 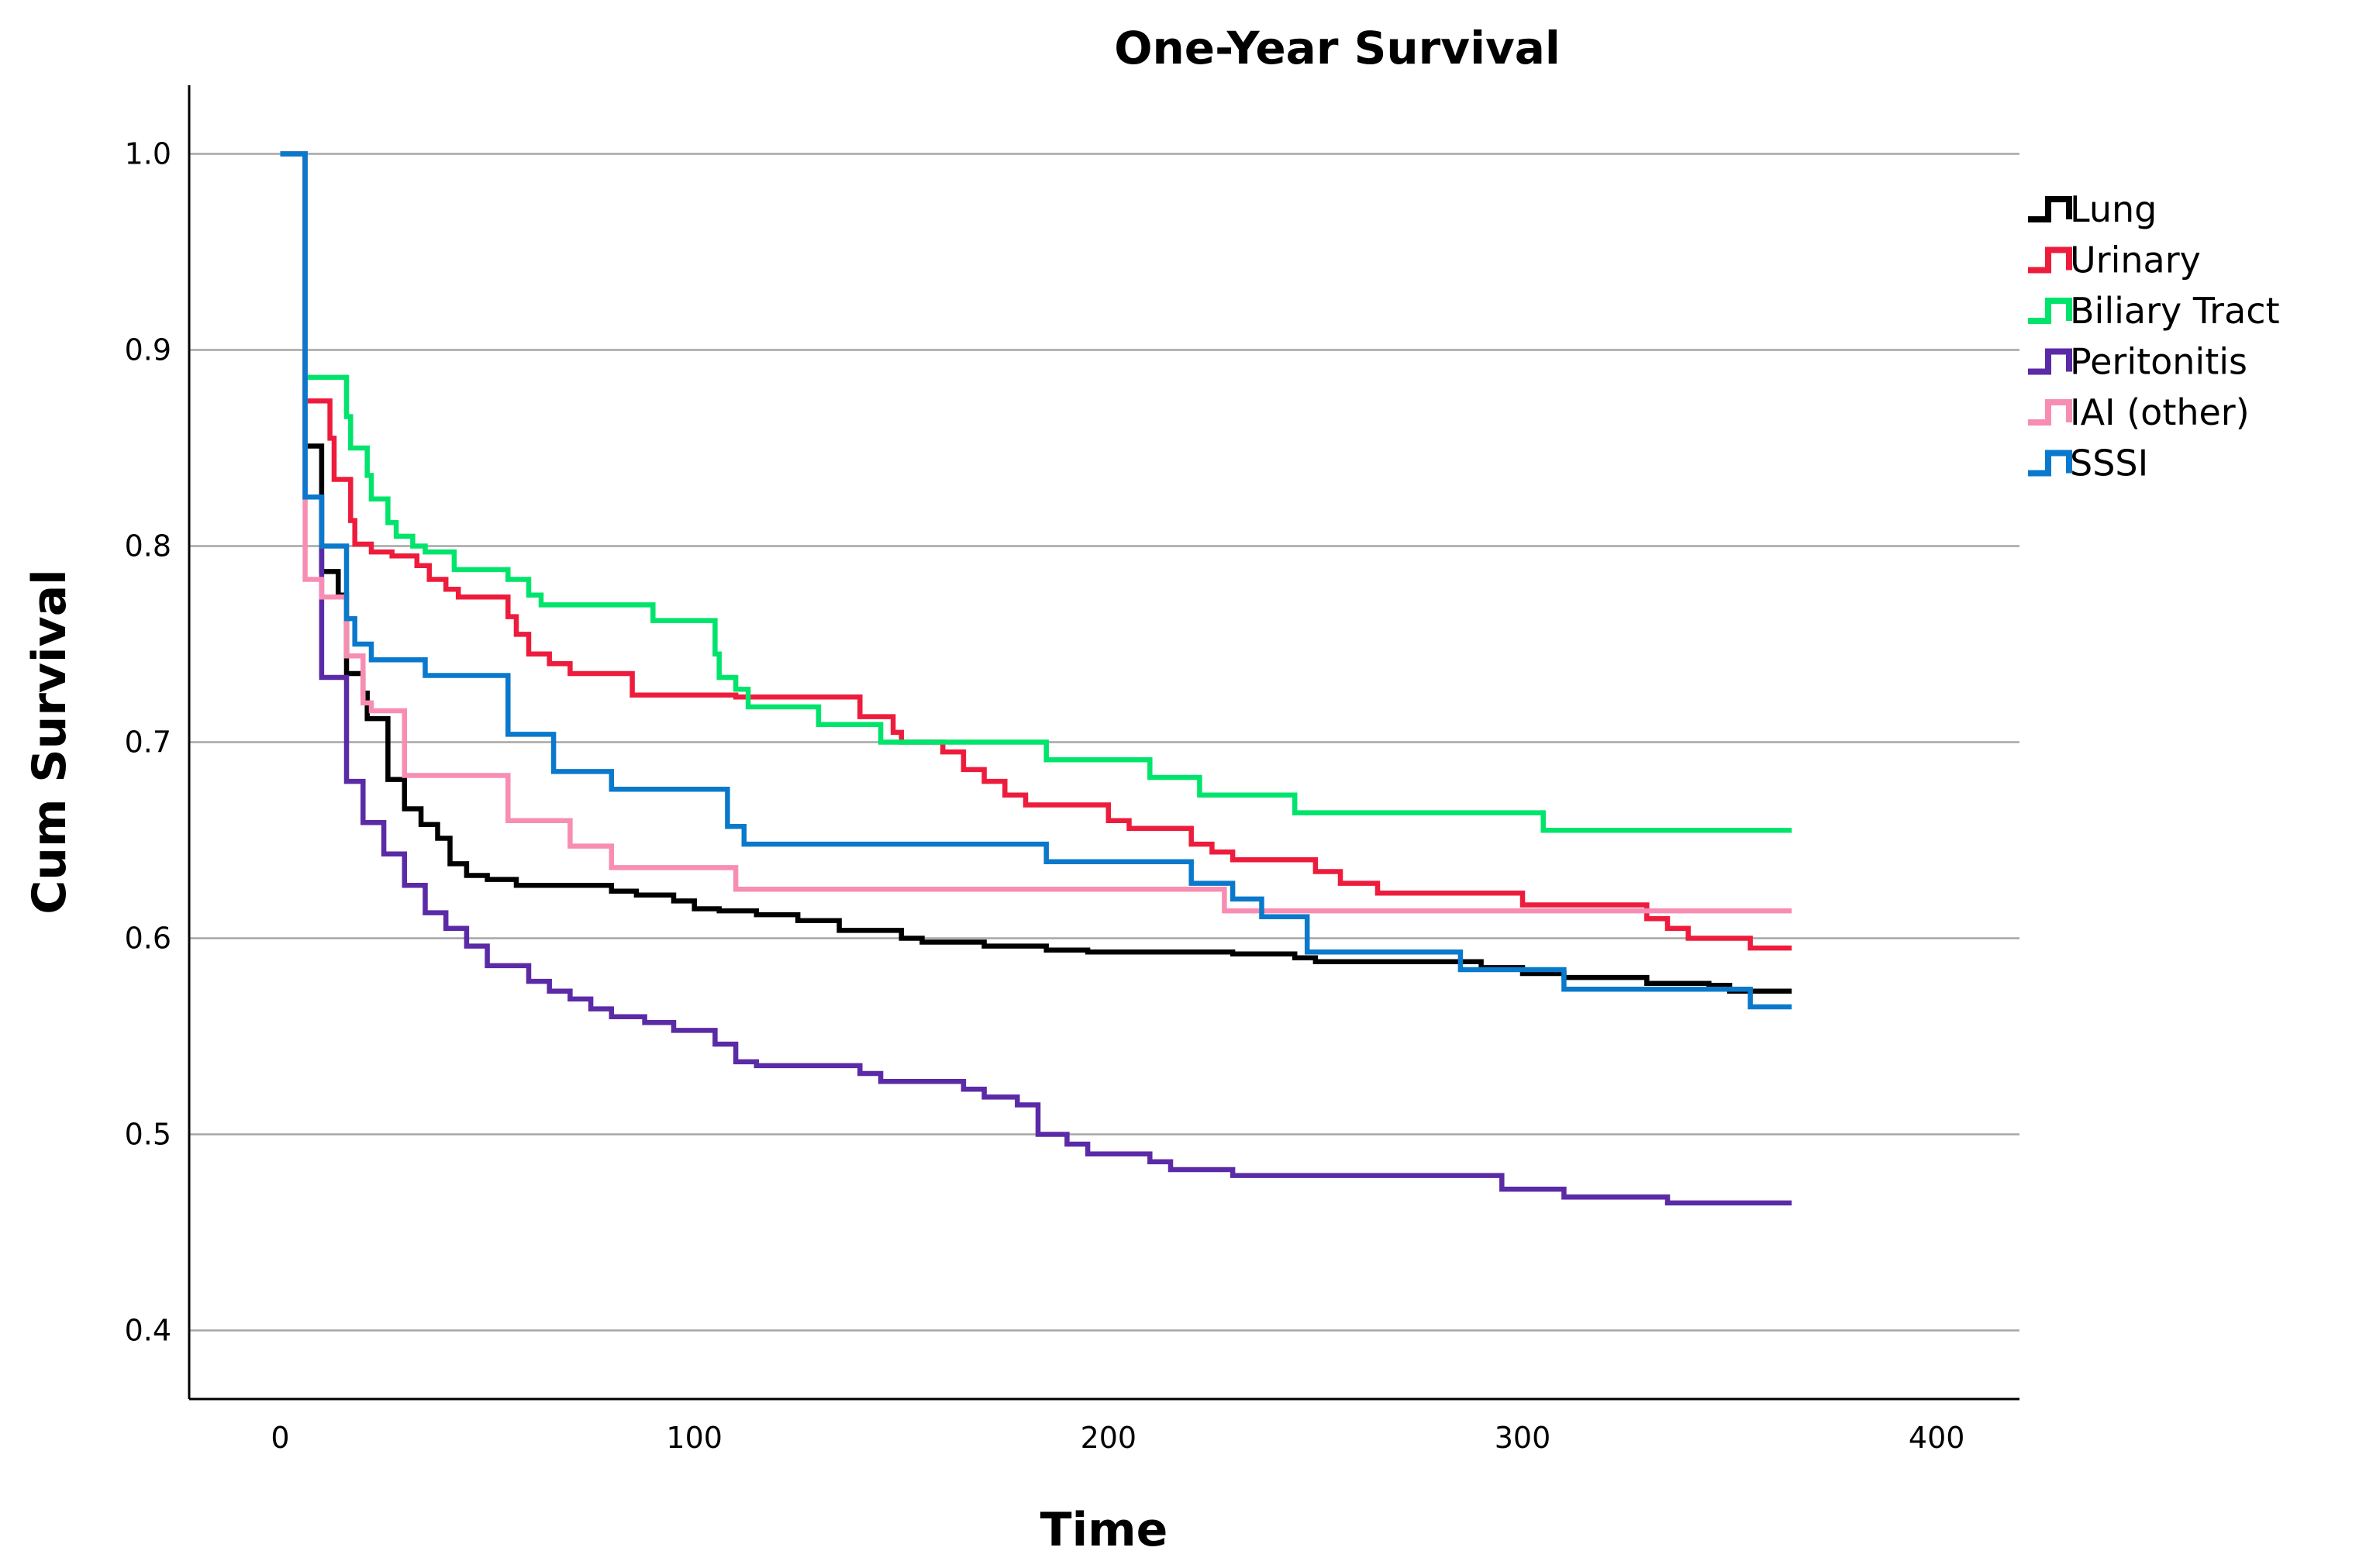 I want to click on legend-label: SSSI, so click(x=2109, y=463).